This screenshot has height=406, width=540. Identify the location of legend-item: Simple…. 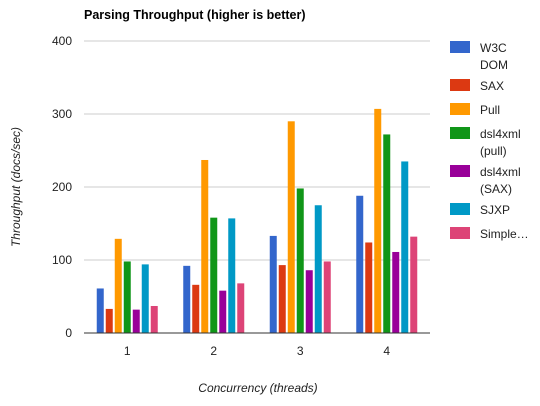
(489, 234).